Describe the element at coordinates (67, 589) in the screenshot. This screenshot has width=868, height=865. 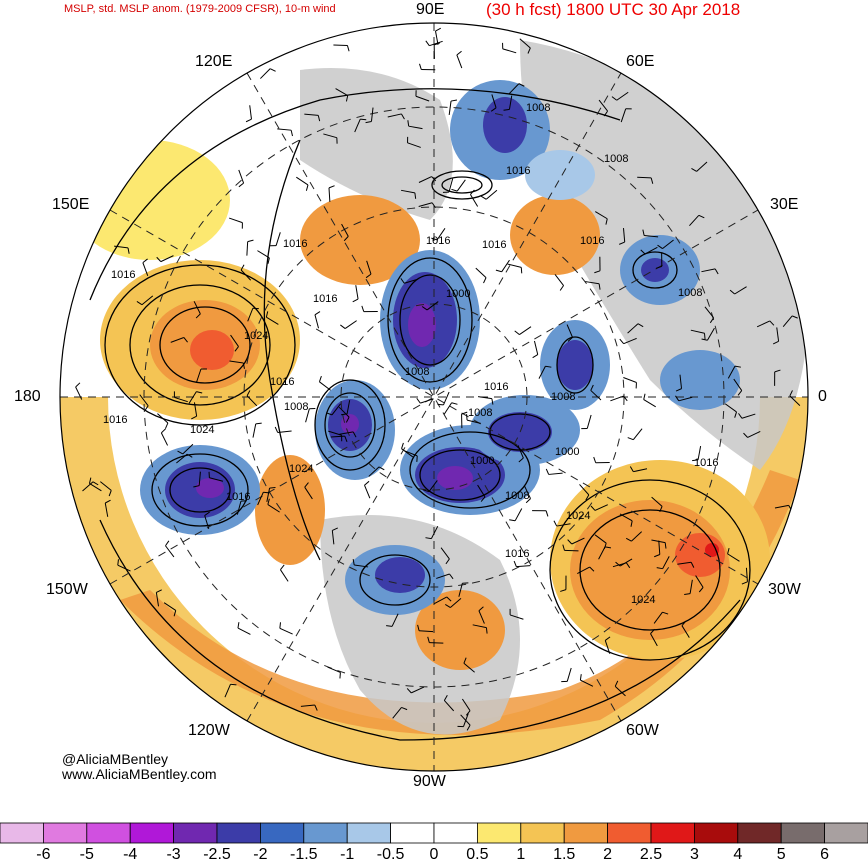
I see `lon-label-150w: 150W` at that location.